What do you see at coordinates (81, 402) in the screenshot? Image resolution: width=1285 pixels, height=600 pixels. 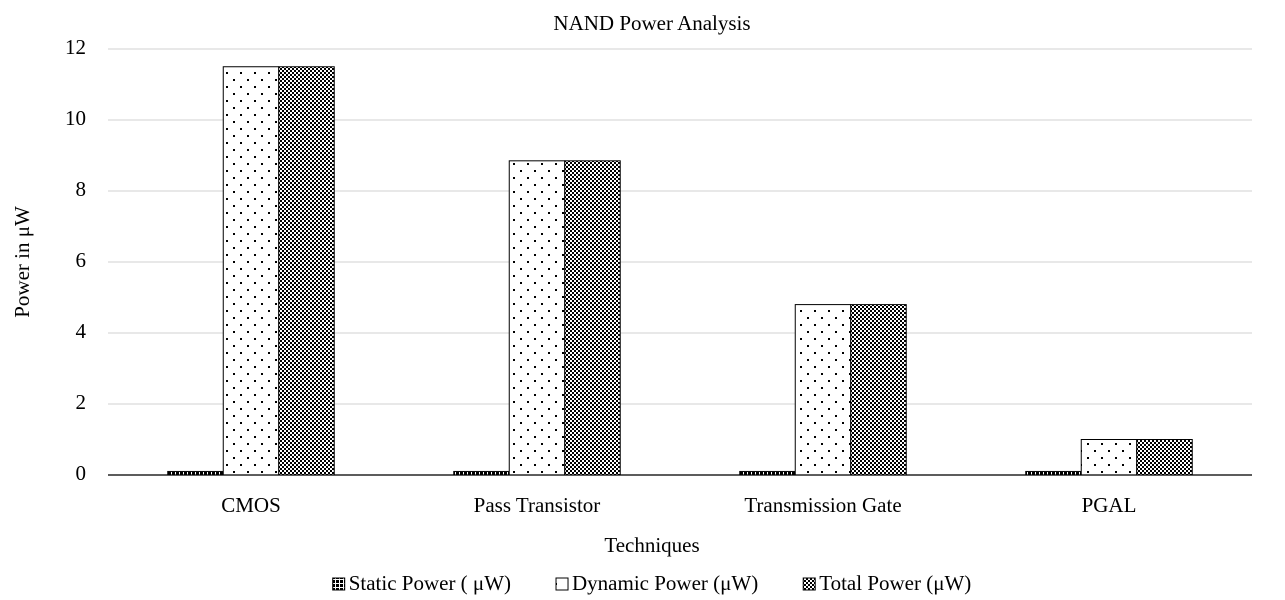 I see `y-tick-label: 2` at bounding box center [81, 402].